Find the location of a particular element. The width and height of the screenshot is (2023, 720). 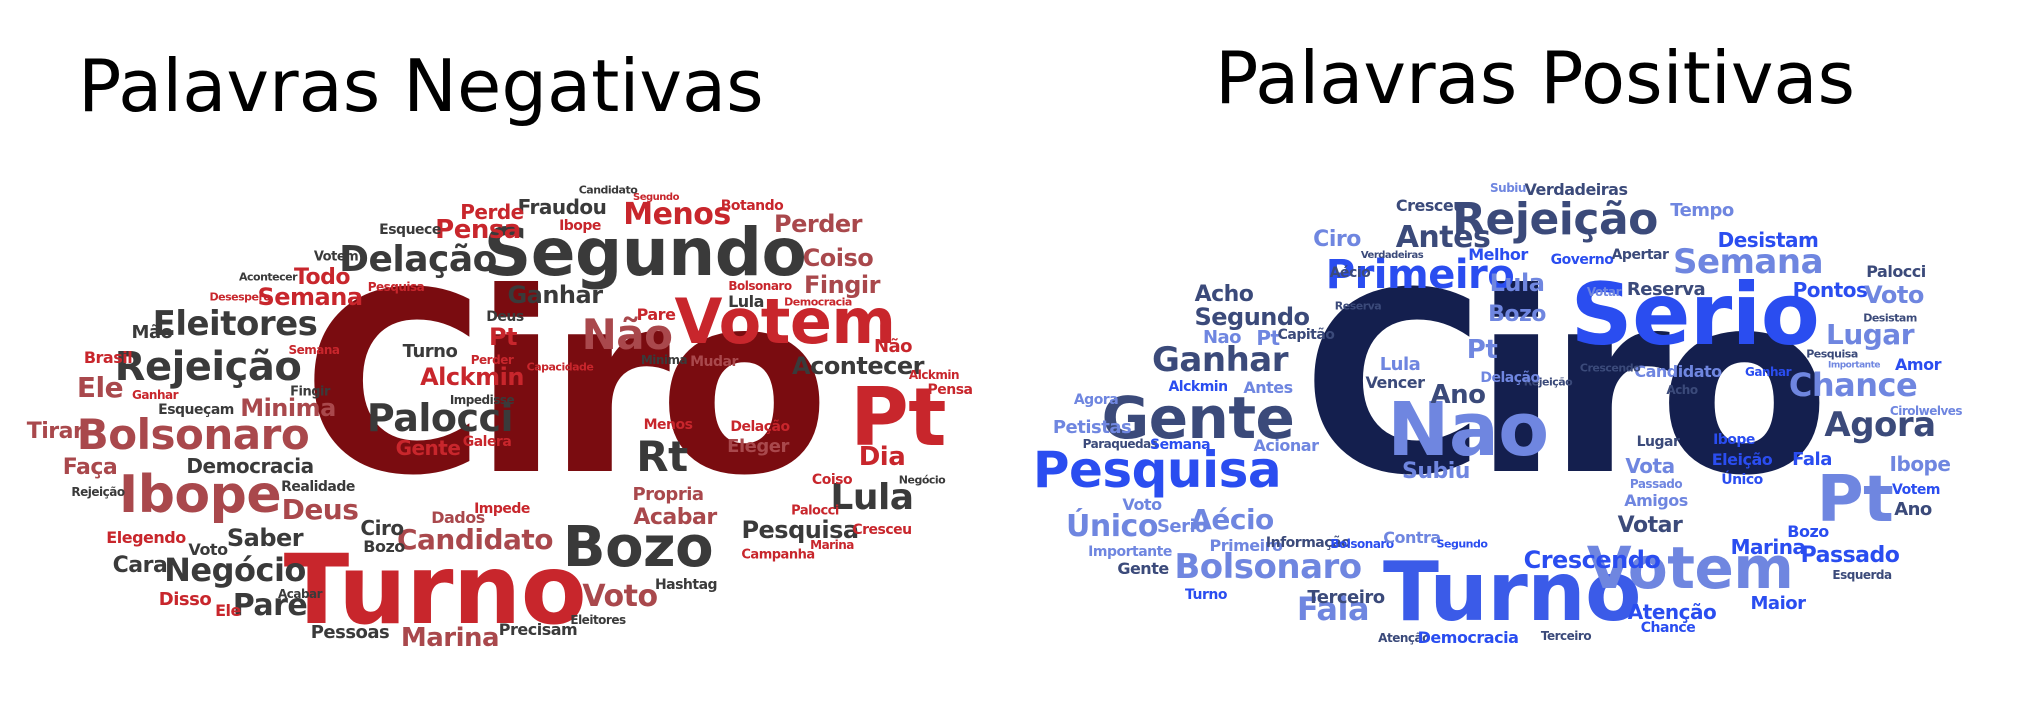

word-brasil: Brasil is located at coordinates (108, 357).